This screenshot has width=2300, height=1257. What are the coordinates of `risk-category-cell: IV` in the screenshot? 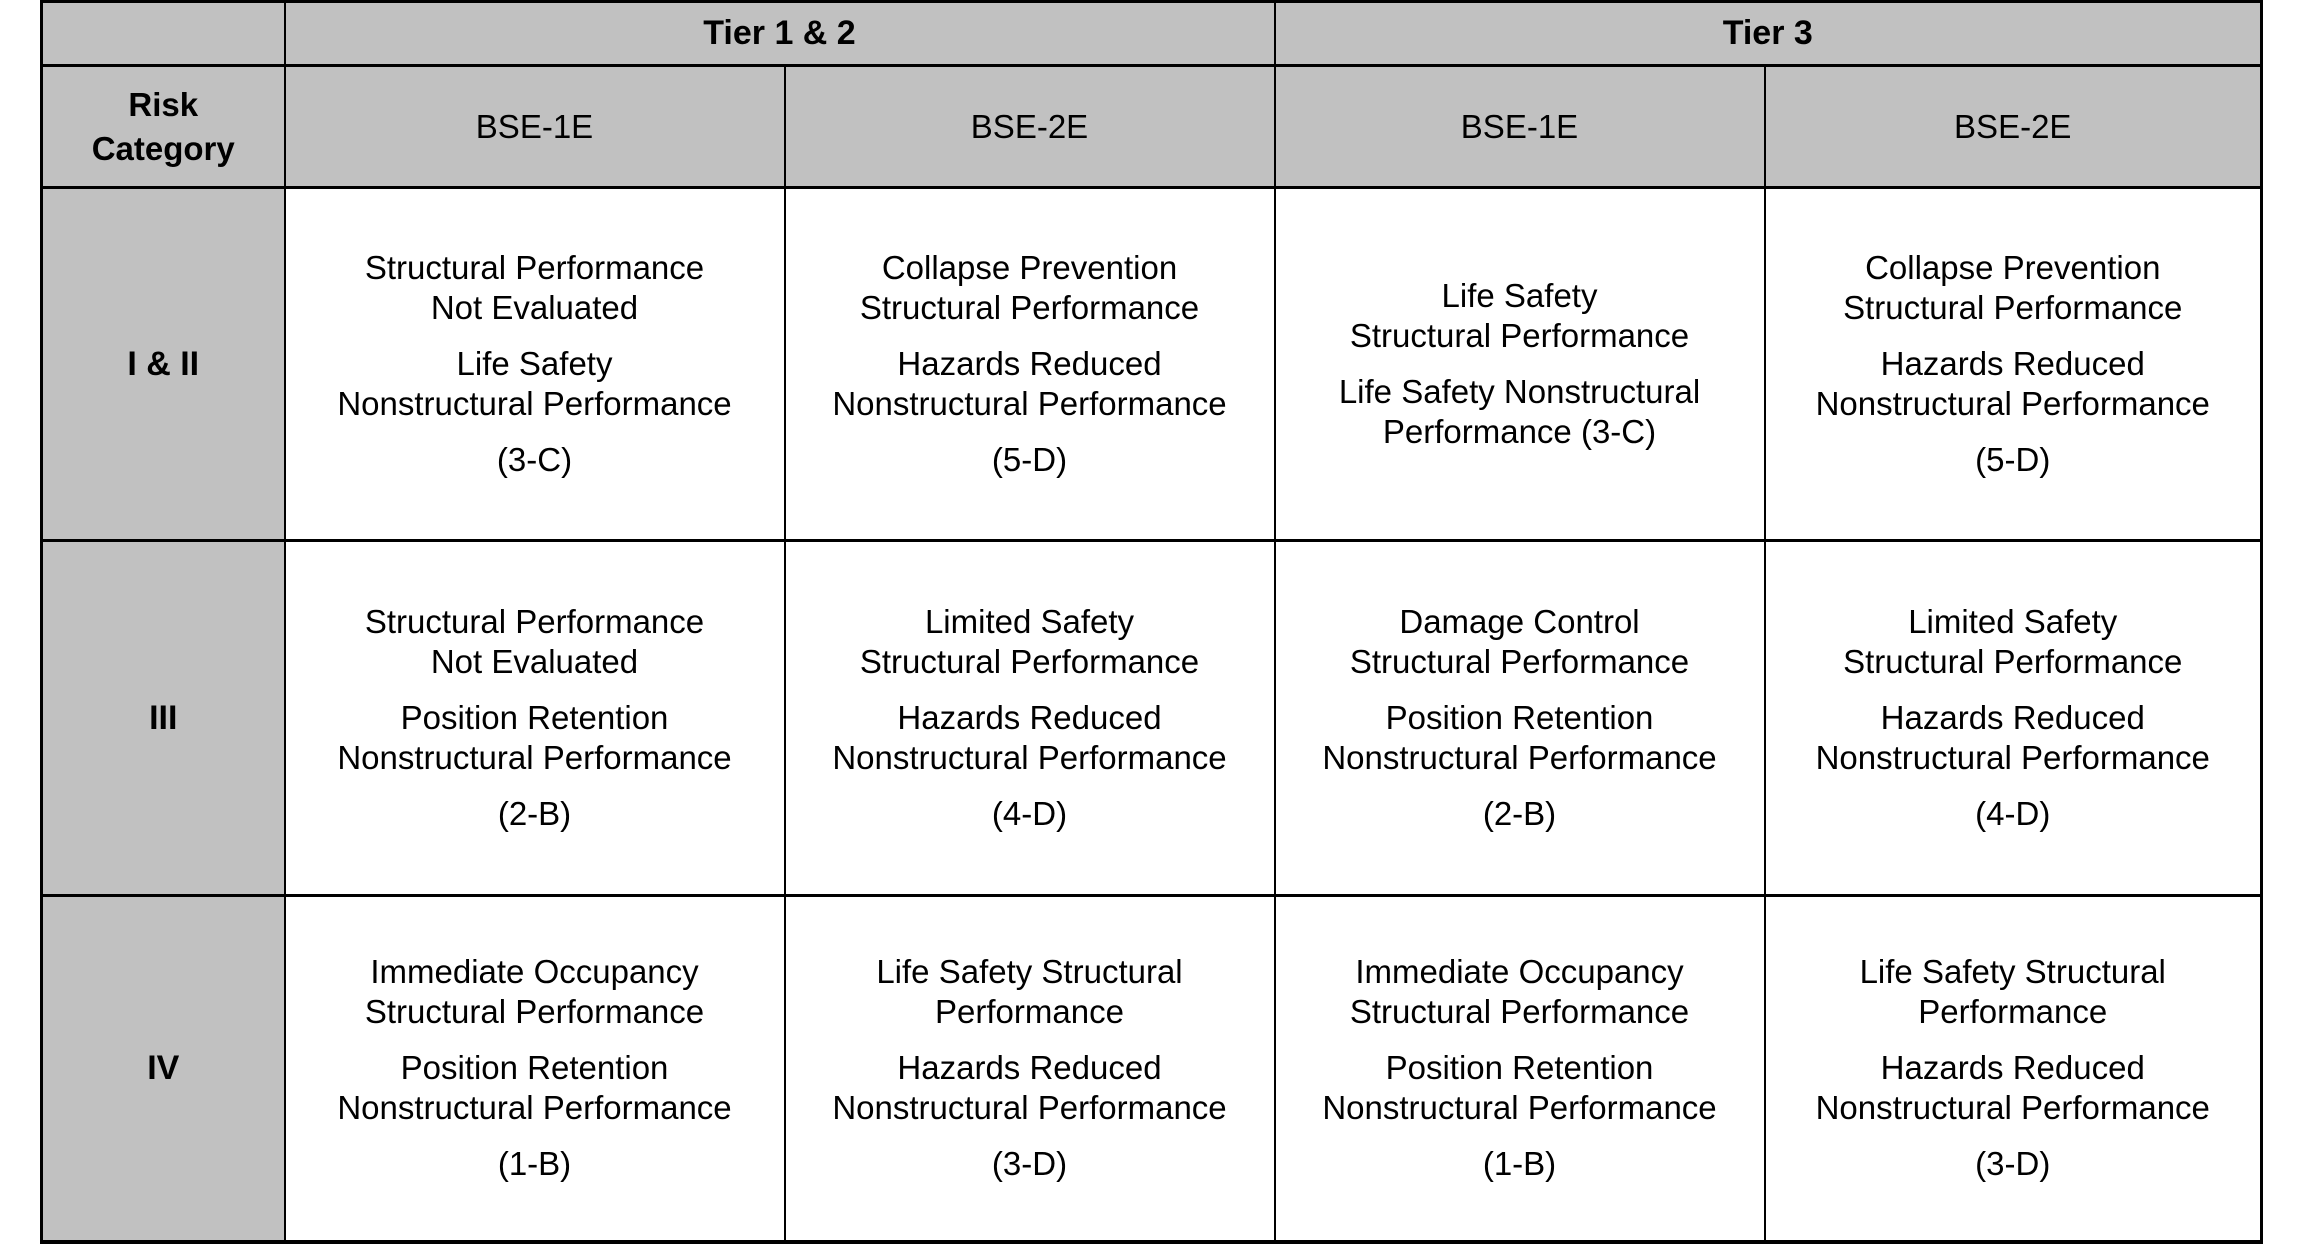 It's located at (163, 1068).